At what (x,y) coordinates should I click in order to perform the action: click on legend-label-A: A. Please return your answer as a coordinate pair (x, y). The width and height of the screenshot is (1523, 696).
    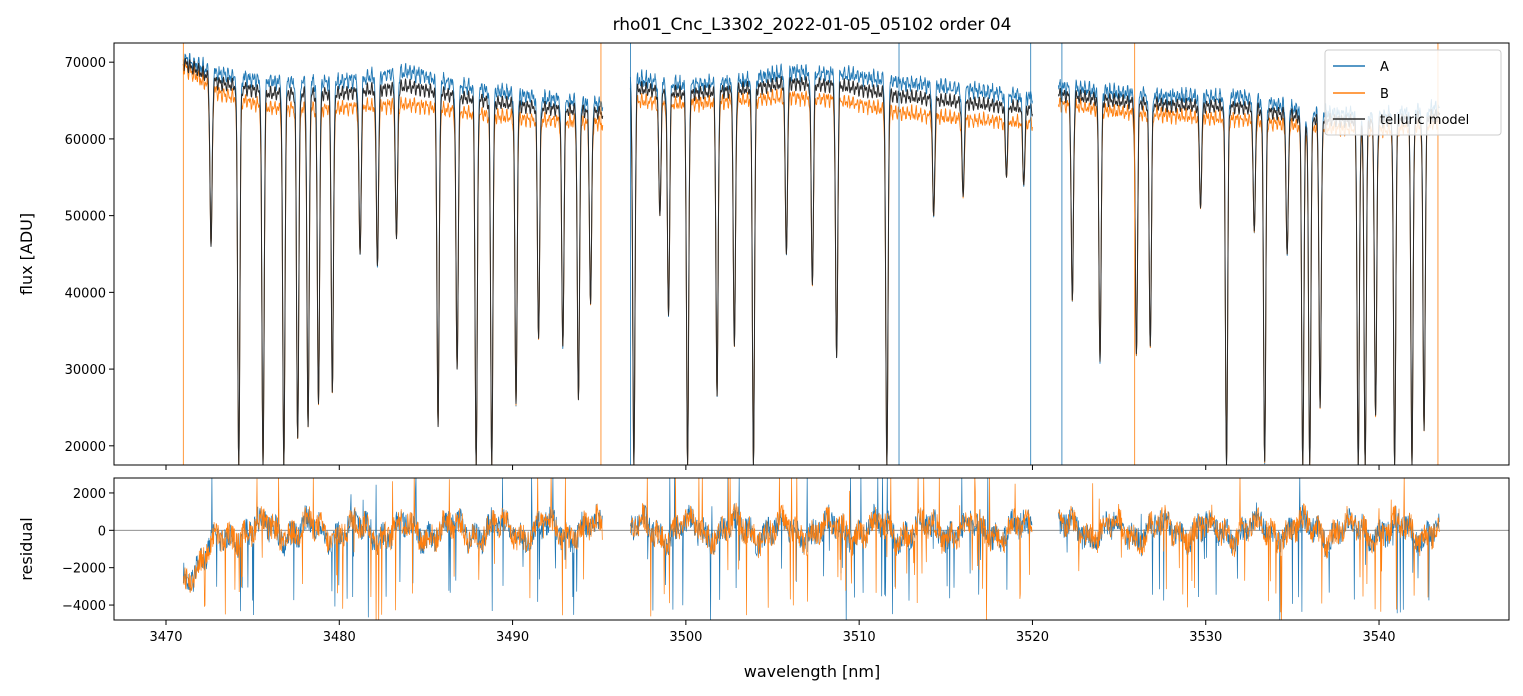
    Looking at the image, I should click on (1384, 67).